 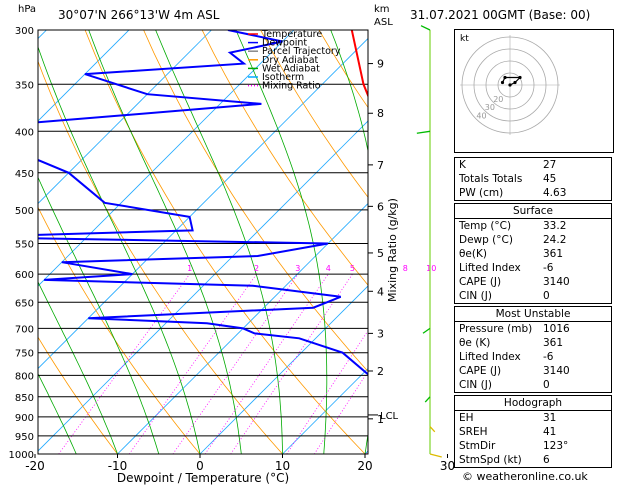 What do you see at coordinates (256, 268) in the screenshot?
I see `mixing-ratio-label: 2` at bounding box center [256, 268].